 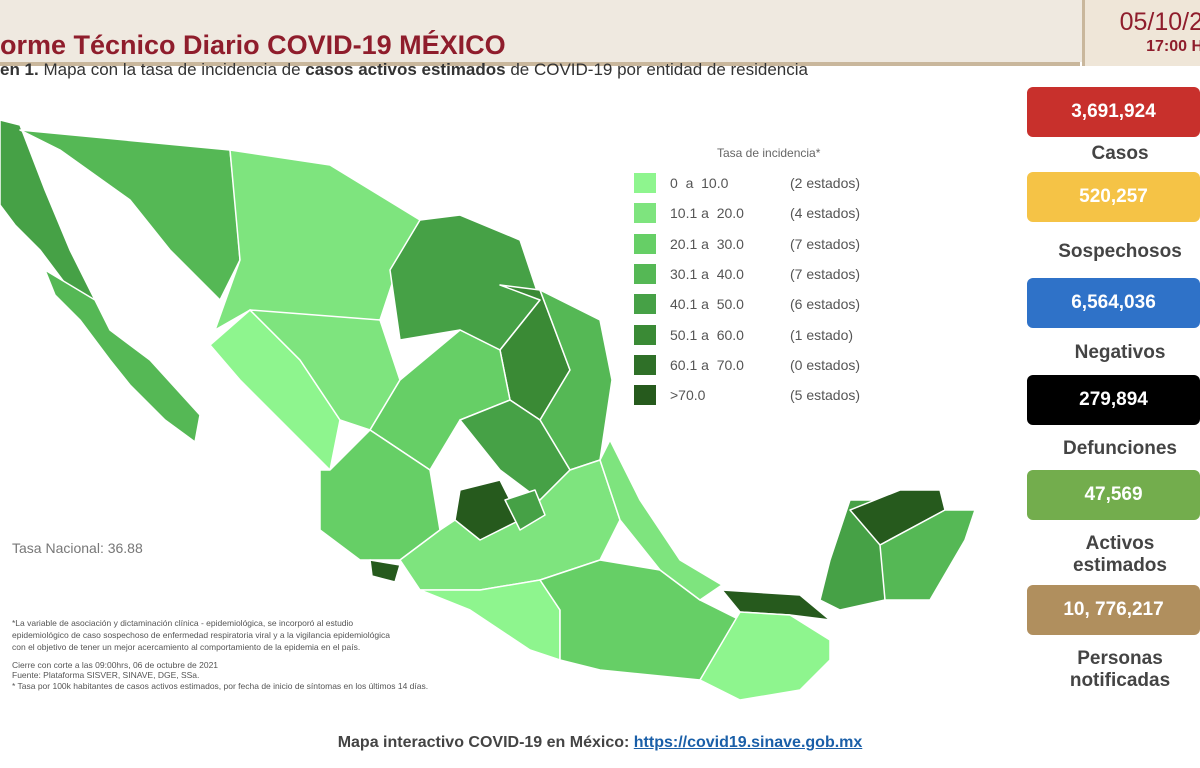 I want to click on stat-label: Negativos, so click(x=1120, y=352).